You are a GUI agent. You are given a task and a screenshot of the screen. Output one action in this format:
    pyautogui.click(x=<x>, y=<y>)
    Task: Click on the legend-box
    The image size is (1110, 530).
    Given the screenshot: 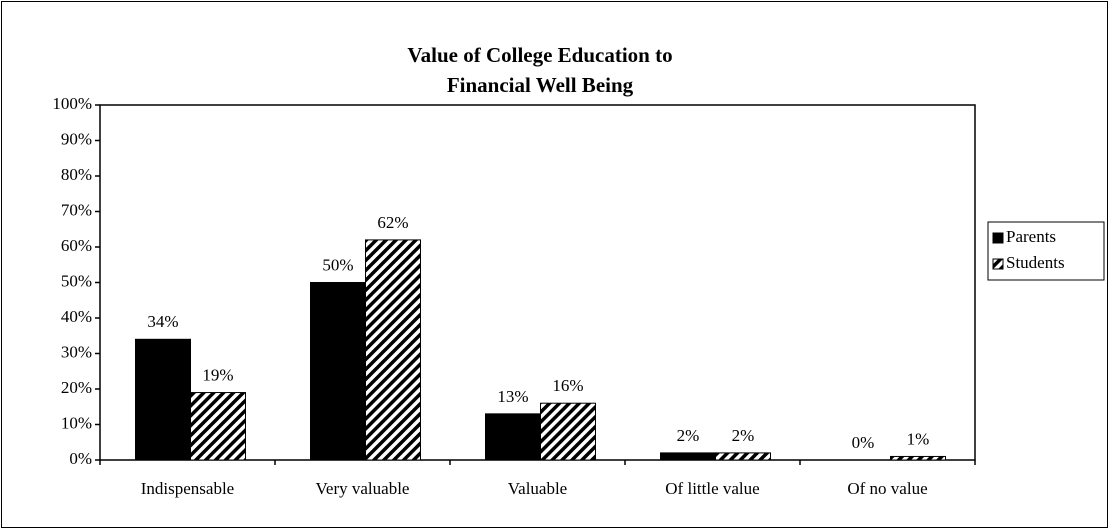 What is the action you would take?
    pyautogui.click(x=1046, y=251)
    